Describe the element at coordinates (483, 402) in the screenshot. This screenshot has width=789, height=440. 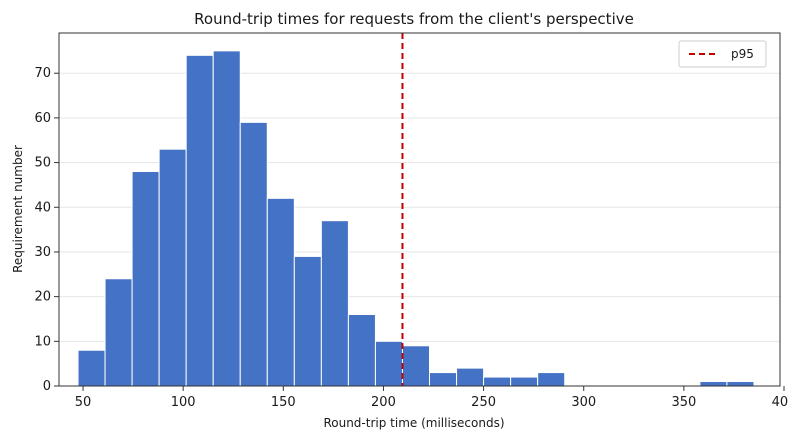
I see `x-tick-label-250: 250` at that location.